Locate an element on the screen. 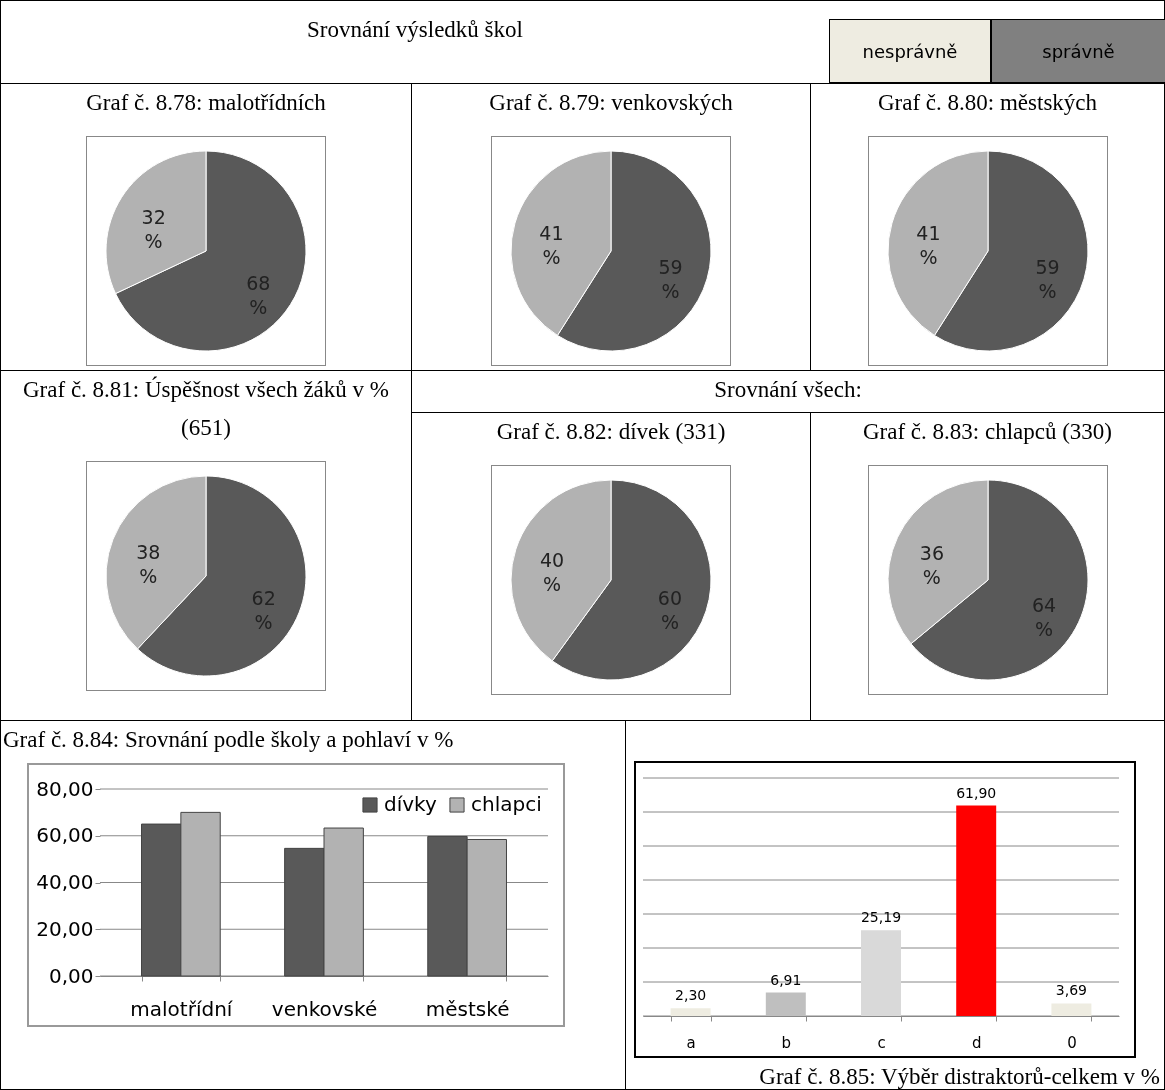 This screenshot has height=1090, width=1165. chart-title: Graf č. 8.80: městských is located at coordinates (987, 103).